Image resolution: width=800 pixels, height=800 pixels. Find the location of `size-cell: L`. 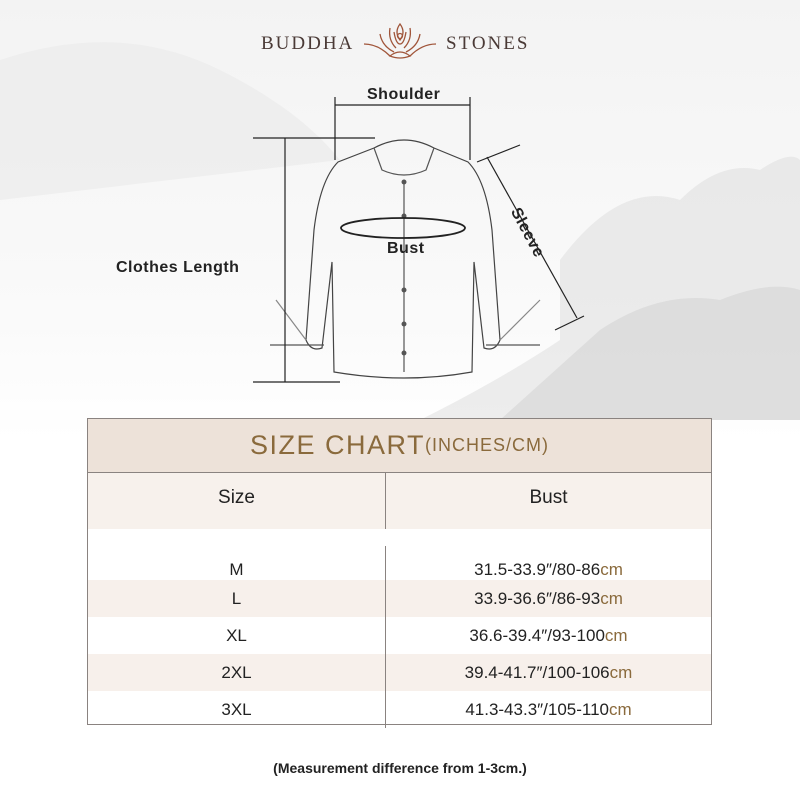

size-cell: L is located at coordinates (236, 598).